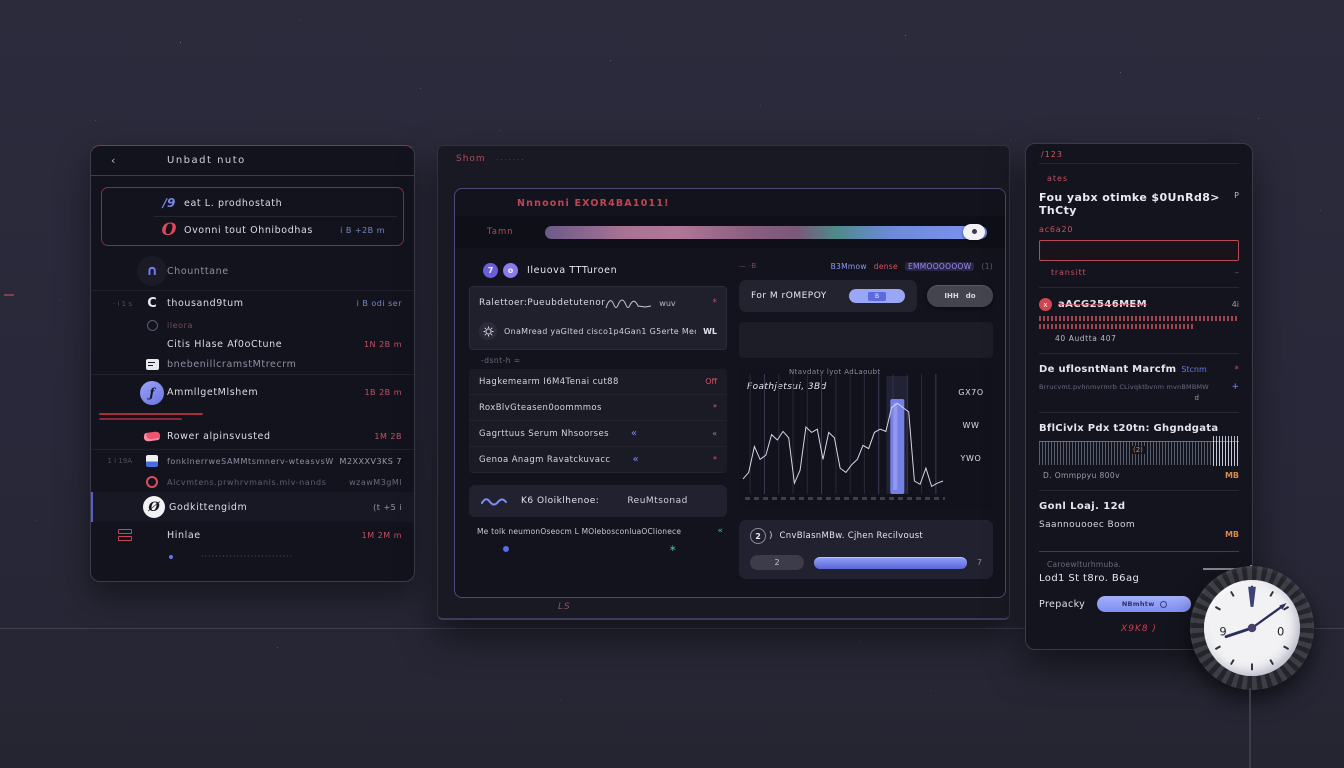  What do you see at coordinates (1236, 195) in the screenshot?
I see `heading-meta: P` at bounding box center [1236, 195].